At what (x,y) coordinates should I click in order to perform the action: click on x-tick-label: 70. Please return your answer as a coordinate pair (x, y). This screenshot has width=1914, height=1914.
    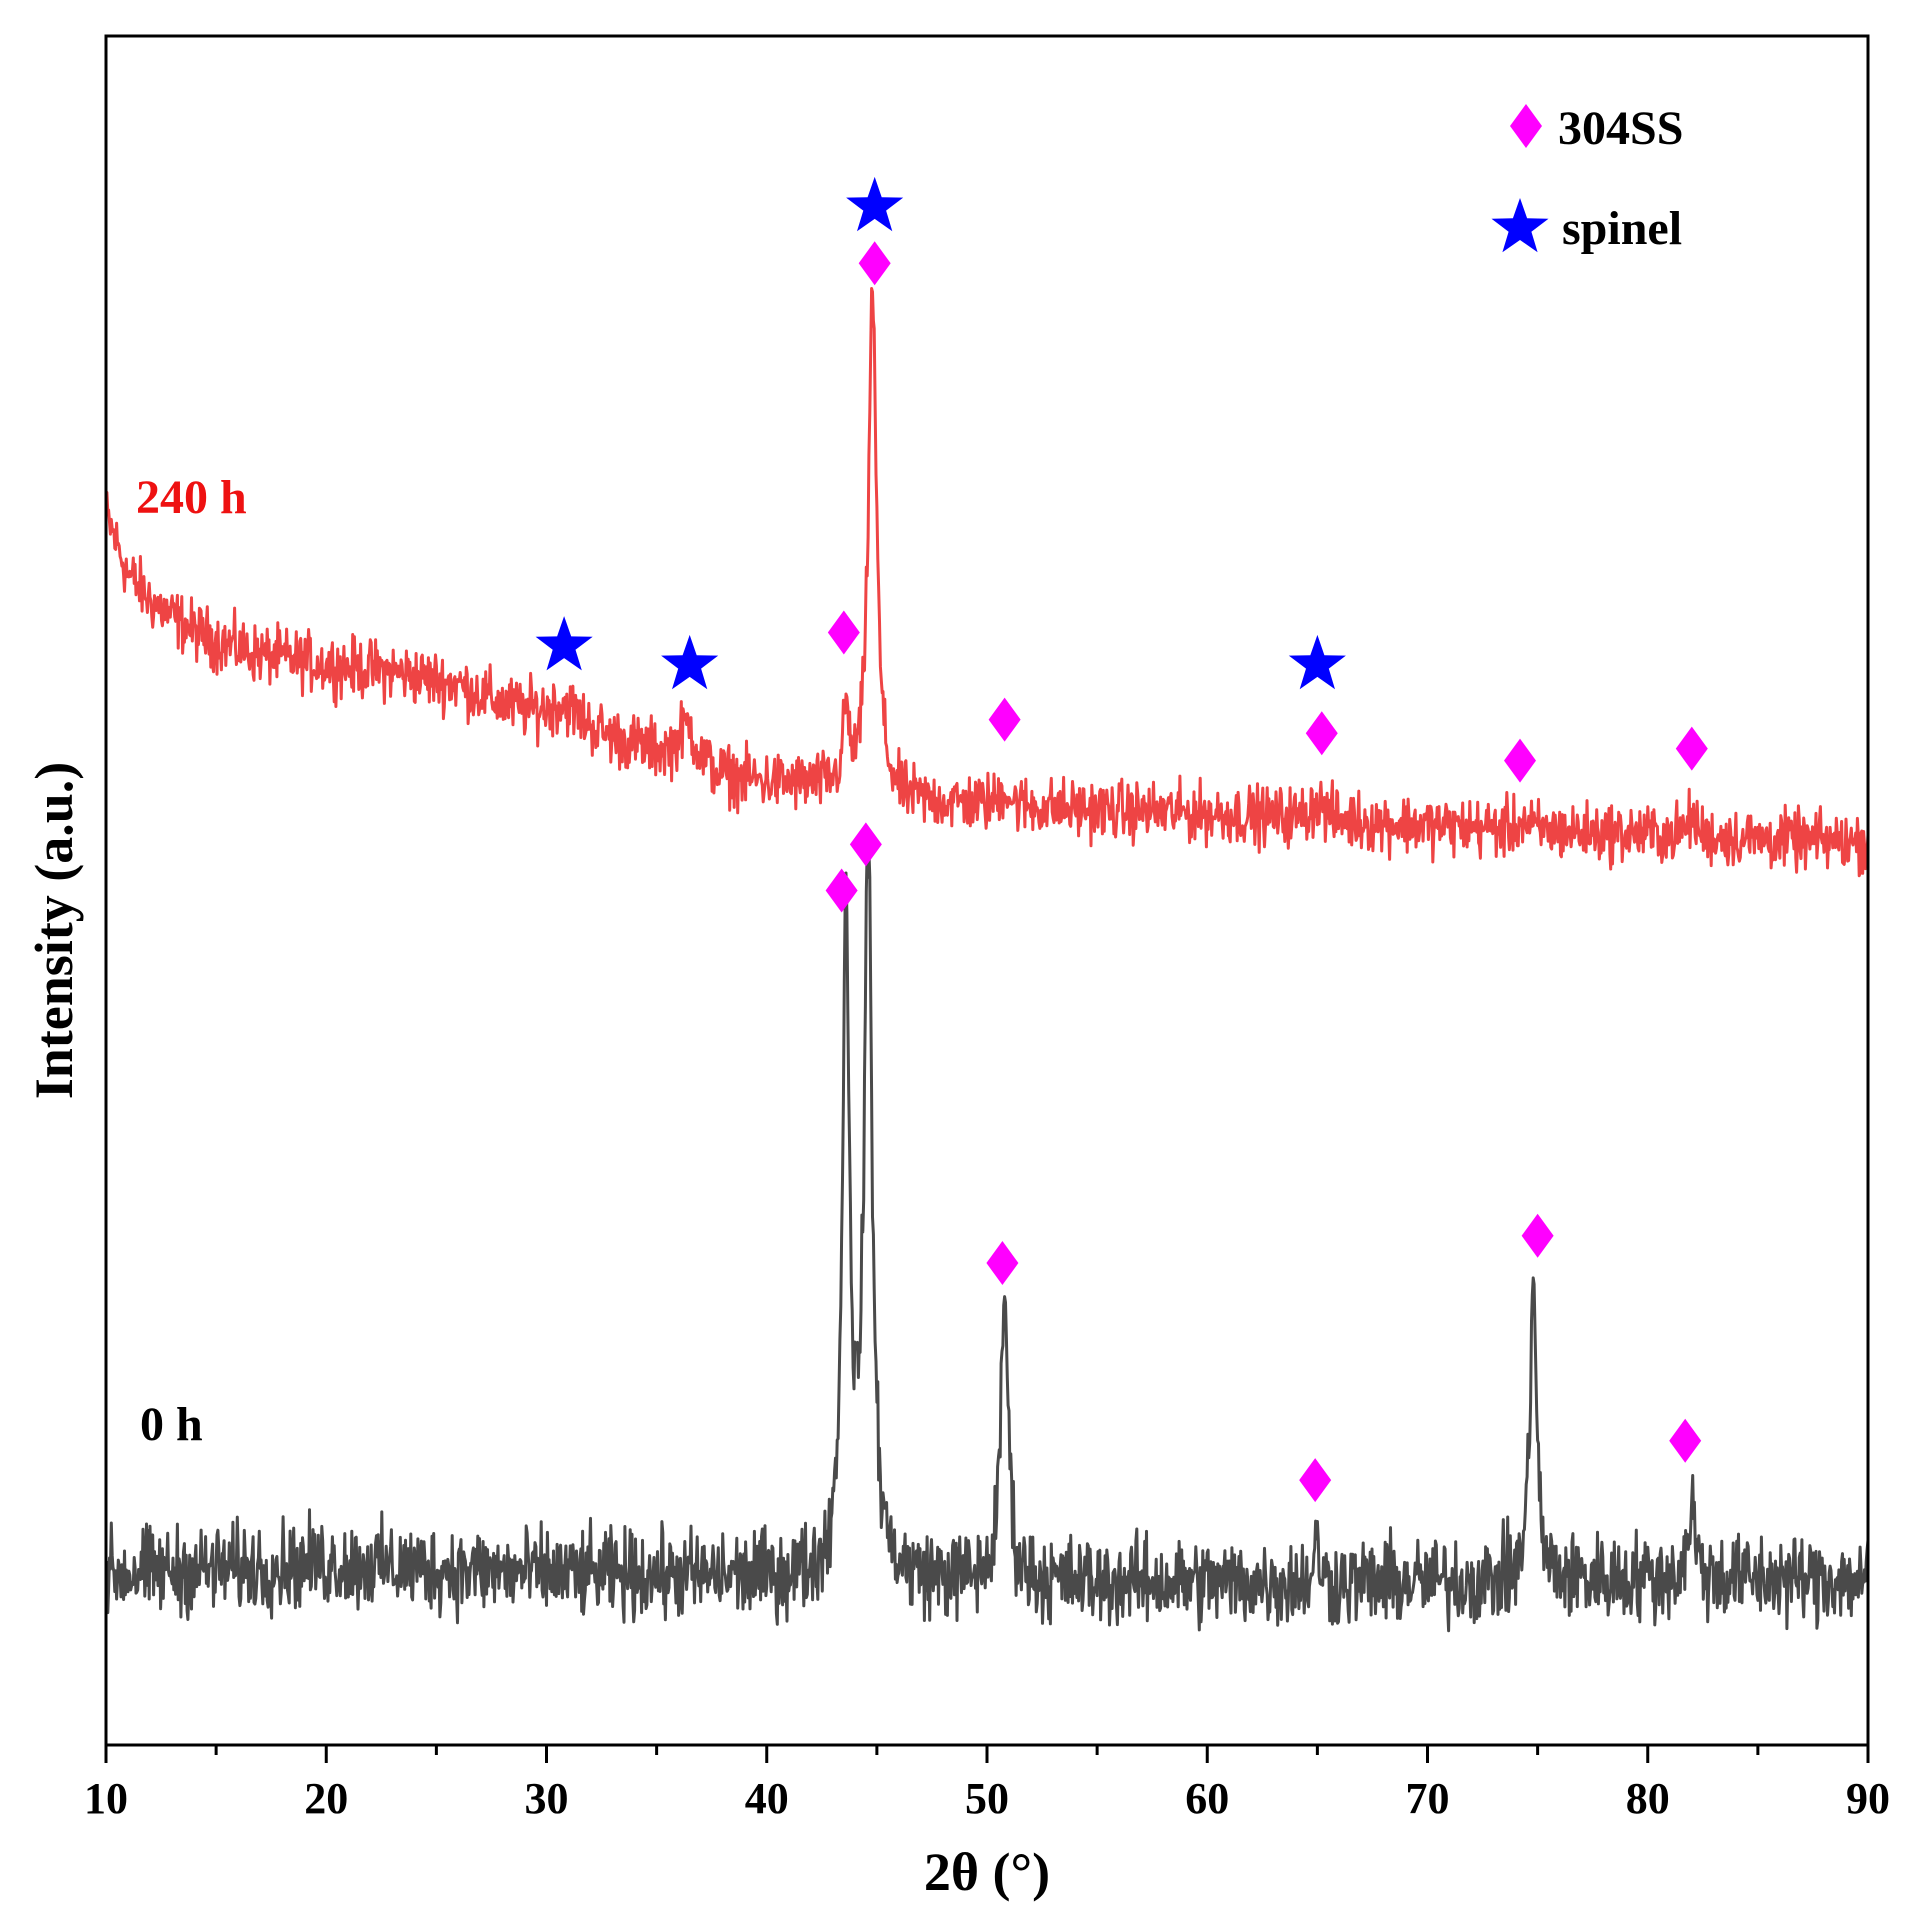
    Looking at the image, I should click on (1428, 1798).